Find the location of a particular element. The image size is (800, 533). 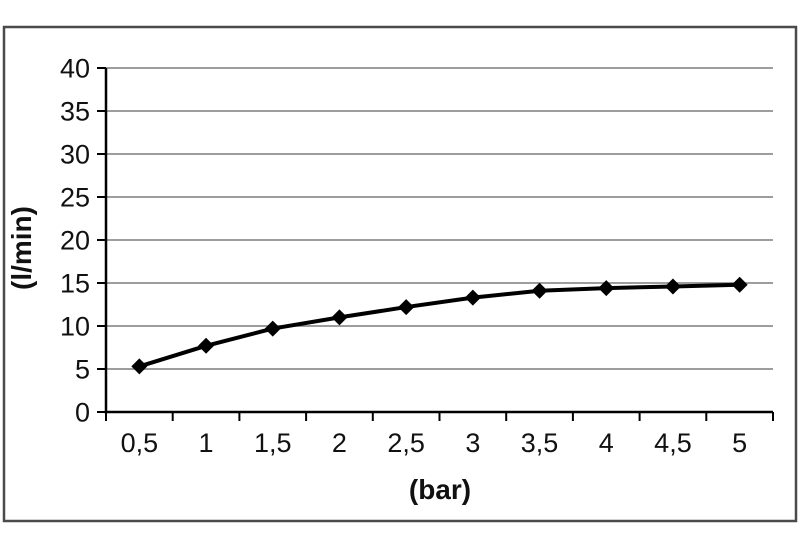

x-axis-title: (bar) is located at coordinates (440, 489).